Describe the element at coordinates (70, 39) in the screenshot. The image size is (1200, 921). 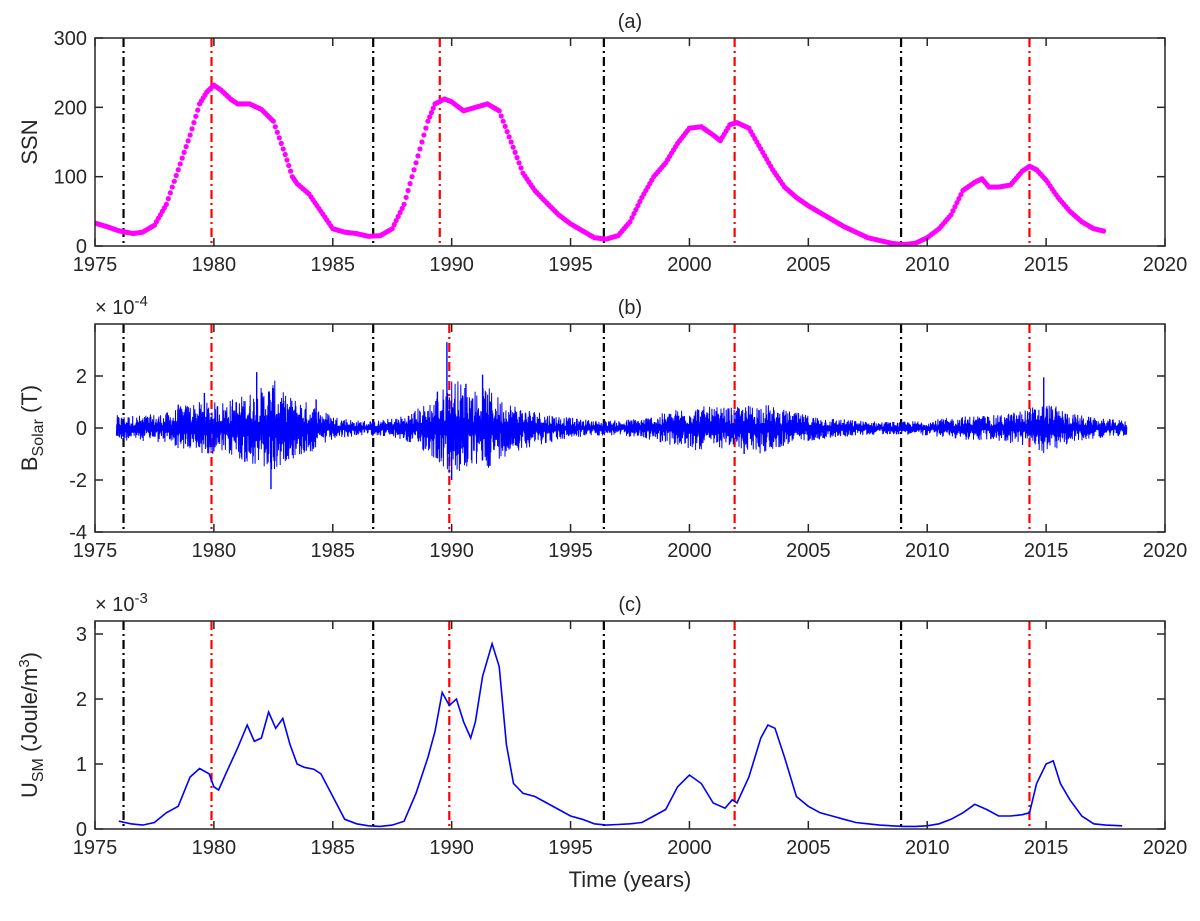
I see `y-tick-label: 300` at that location.